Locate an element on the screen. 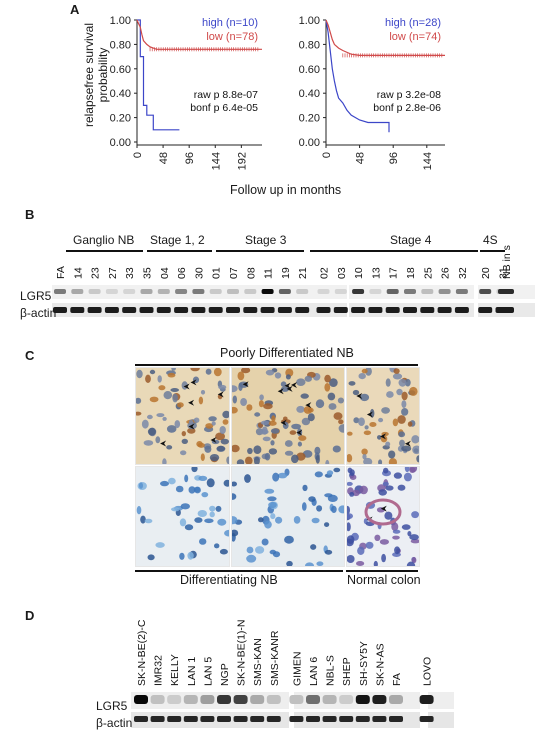 Image resolution: width=550 pixels, height=743 pixels. lane-label: 19 is located at coordinates (286, 273).